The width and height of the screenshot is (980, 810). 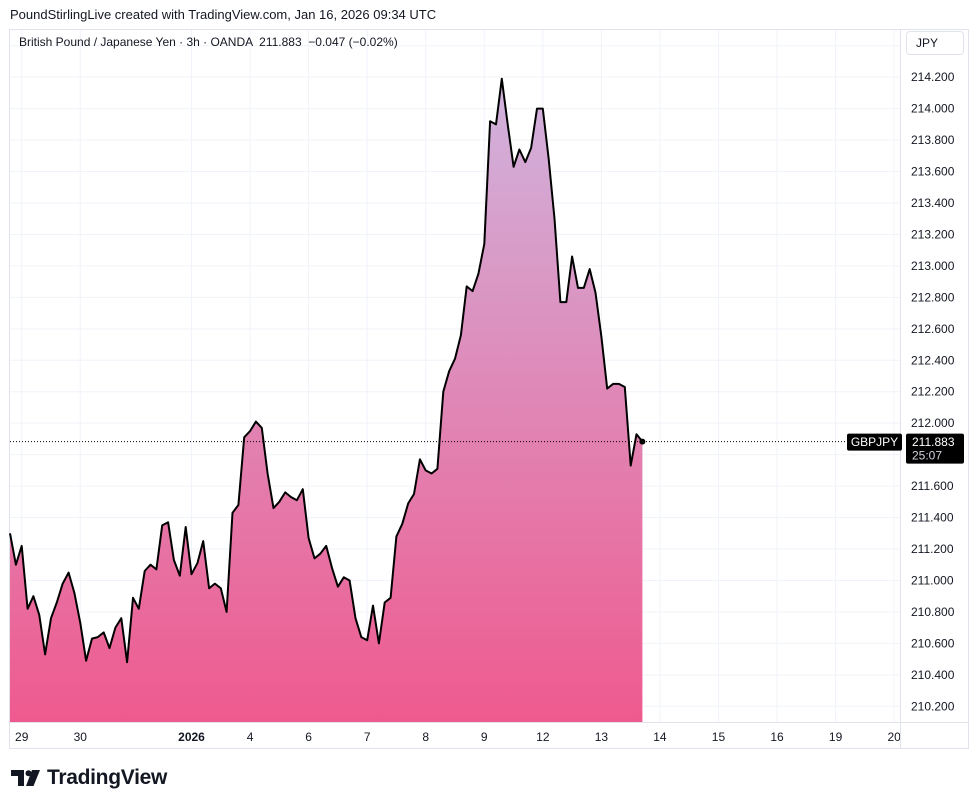 I want to click on y-tick-label: 212.800, so click(x=933, y=297).